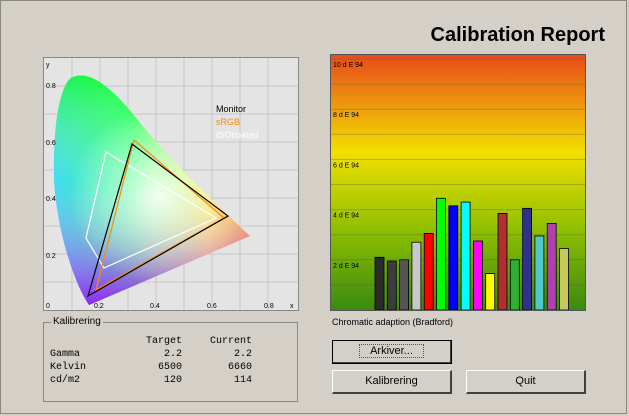 The image size is (629, 416). I want to click on target-value: 2.2, so click(172, 354).